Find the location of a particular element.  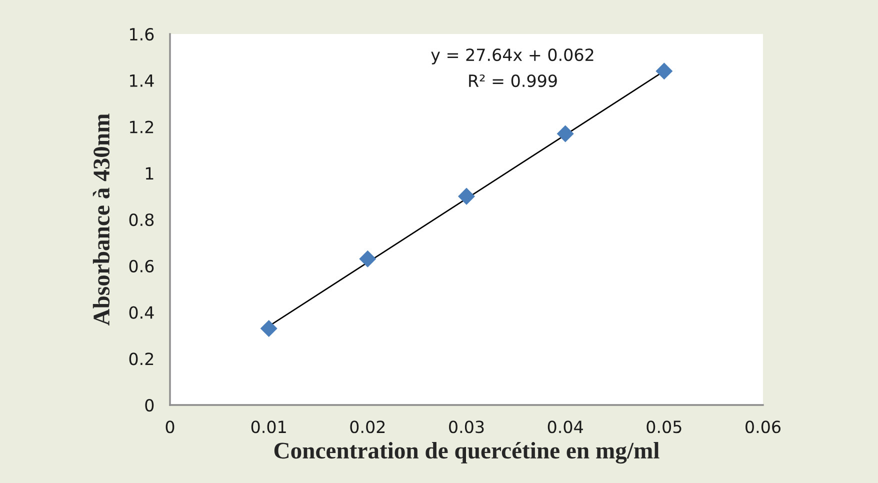

y-axis-title: Absorbance à 430nm is located at coordinates (101, 220).